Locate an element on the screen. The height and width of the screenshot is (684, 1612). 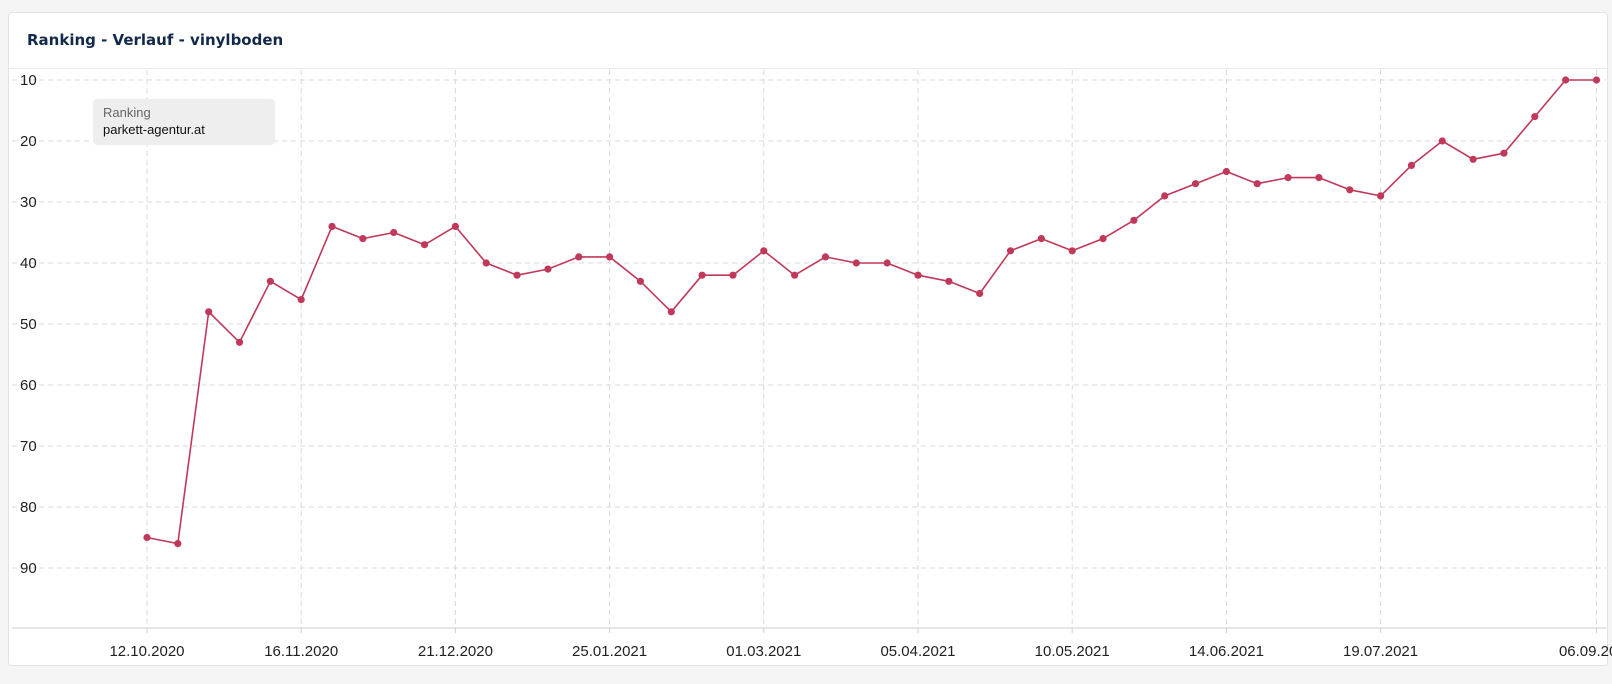
x-tick-label: 19.07.2021 is located at coordinates (1380, 651).